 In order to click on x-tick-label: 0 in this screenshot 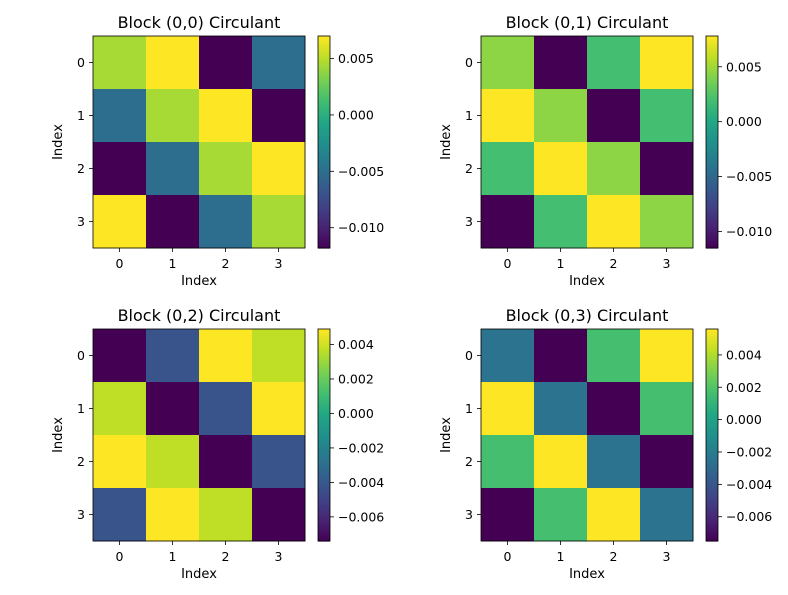, I will do `click(120, 263)`.